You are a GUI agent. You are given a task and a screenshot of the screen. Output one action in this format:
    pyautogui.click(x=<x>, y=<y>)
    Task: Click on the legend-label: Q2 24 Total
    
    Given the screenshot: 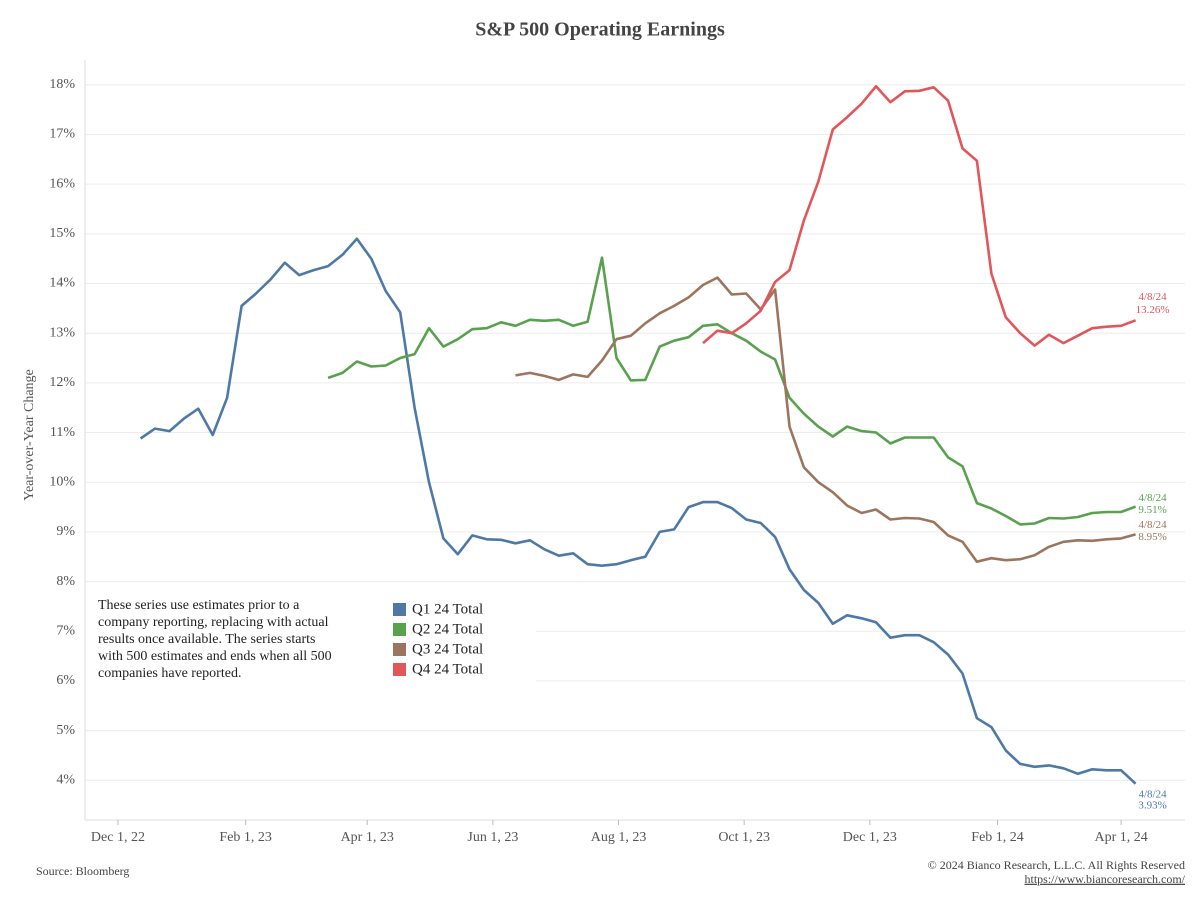 What is the action you would take?
    pyautogui.click(x=447, y=629)
    